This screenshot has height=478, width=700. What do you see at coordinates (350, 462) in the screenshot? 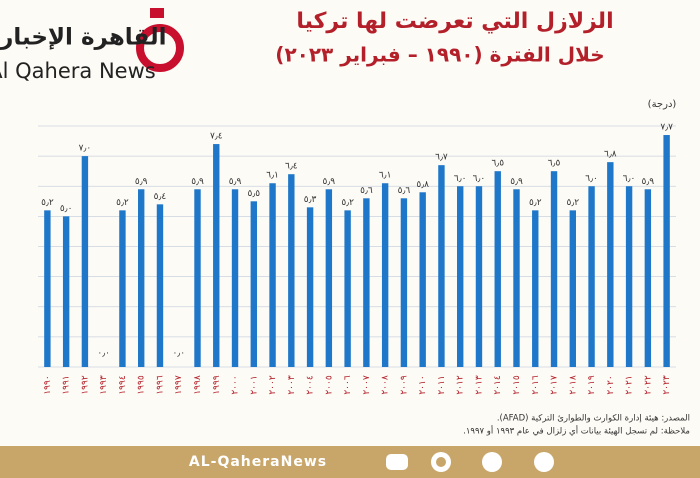
I see `footer-band` at bounding box center [350, 462].